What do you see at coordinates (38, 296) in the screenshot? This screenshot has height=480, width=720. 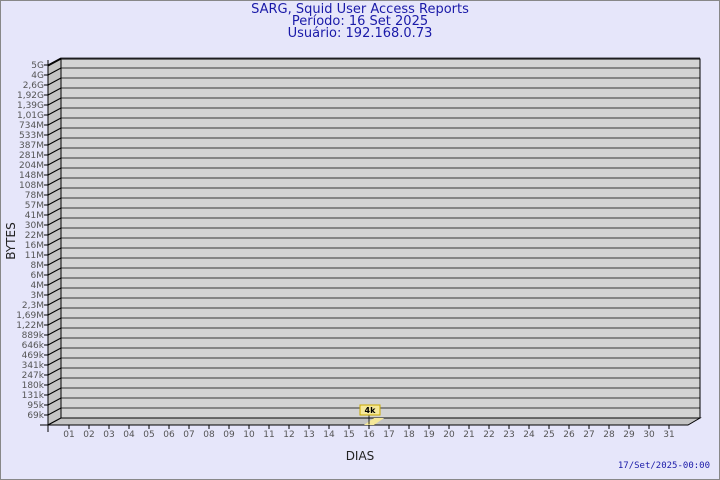 I see `y-tick-label: 3M` at bounding box center [38, 296].